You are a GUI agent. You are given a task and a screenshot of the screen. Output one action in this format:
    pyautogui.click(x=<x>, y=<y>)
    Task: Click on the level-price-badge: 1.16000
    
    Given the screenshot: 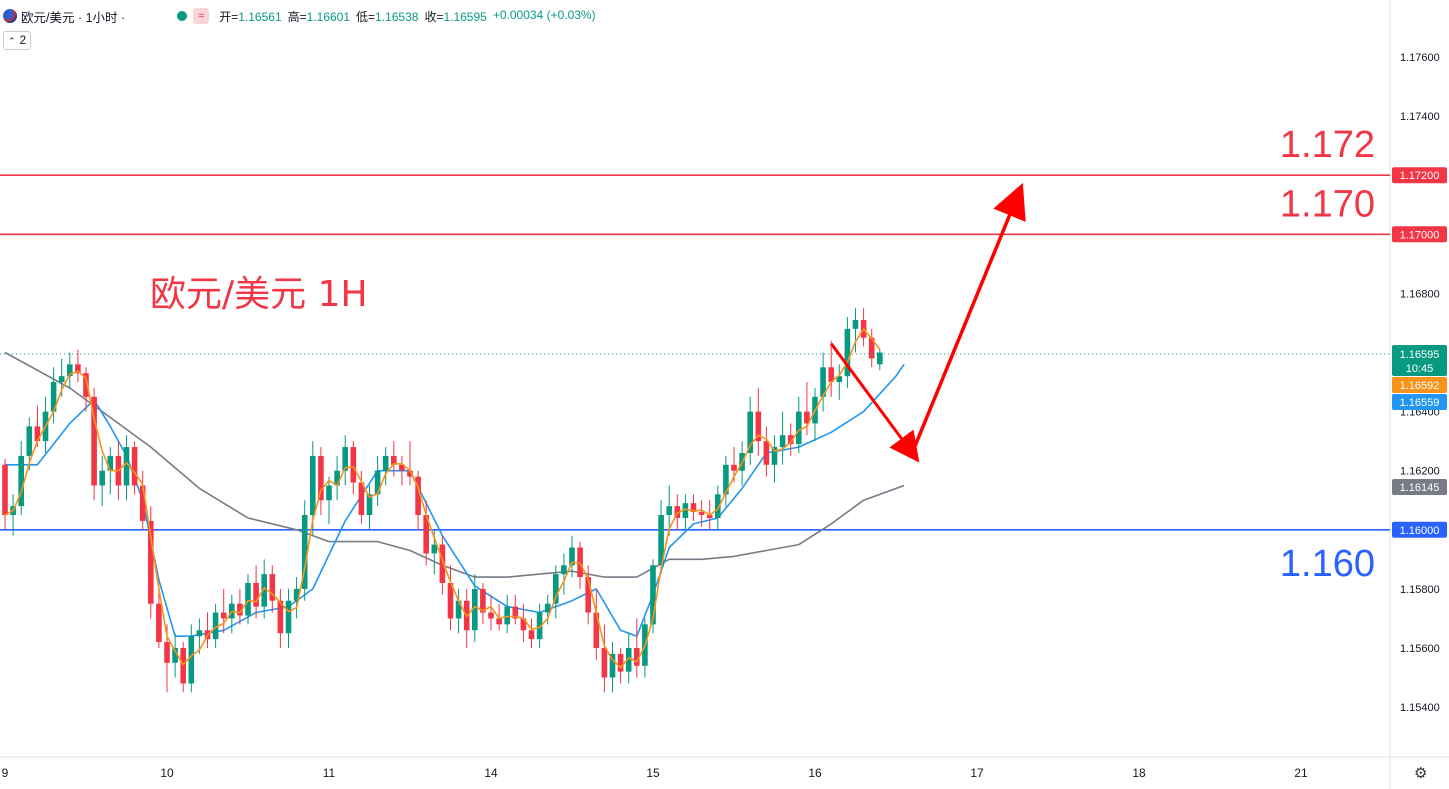 What is the action you would take?
    pyautogui.click(x=1420, y=531)
    